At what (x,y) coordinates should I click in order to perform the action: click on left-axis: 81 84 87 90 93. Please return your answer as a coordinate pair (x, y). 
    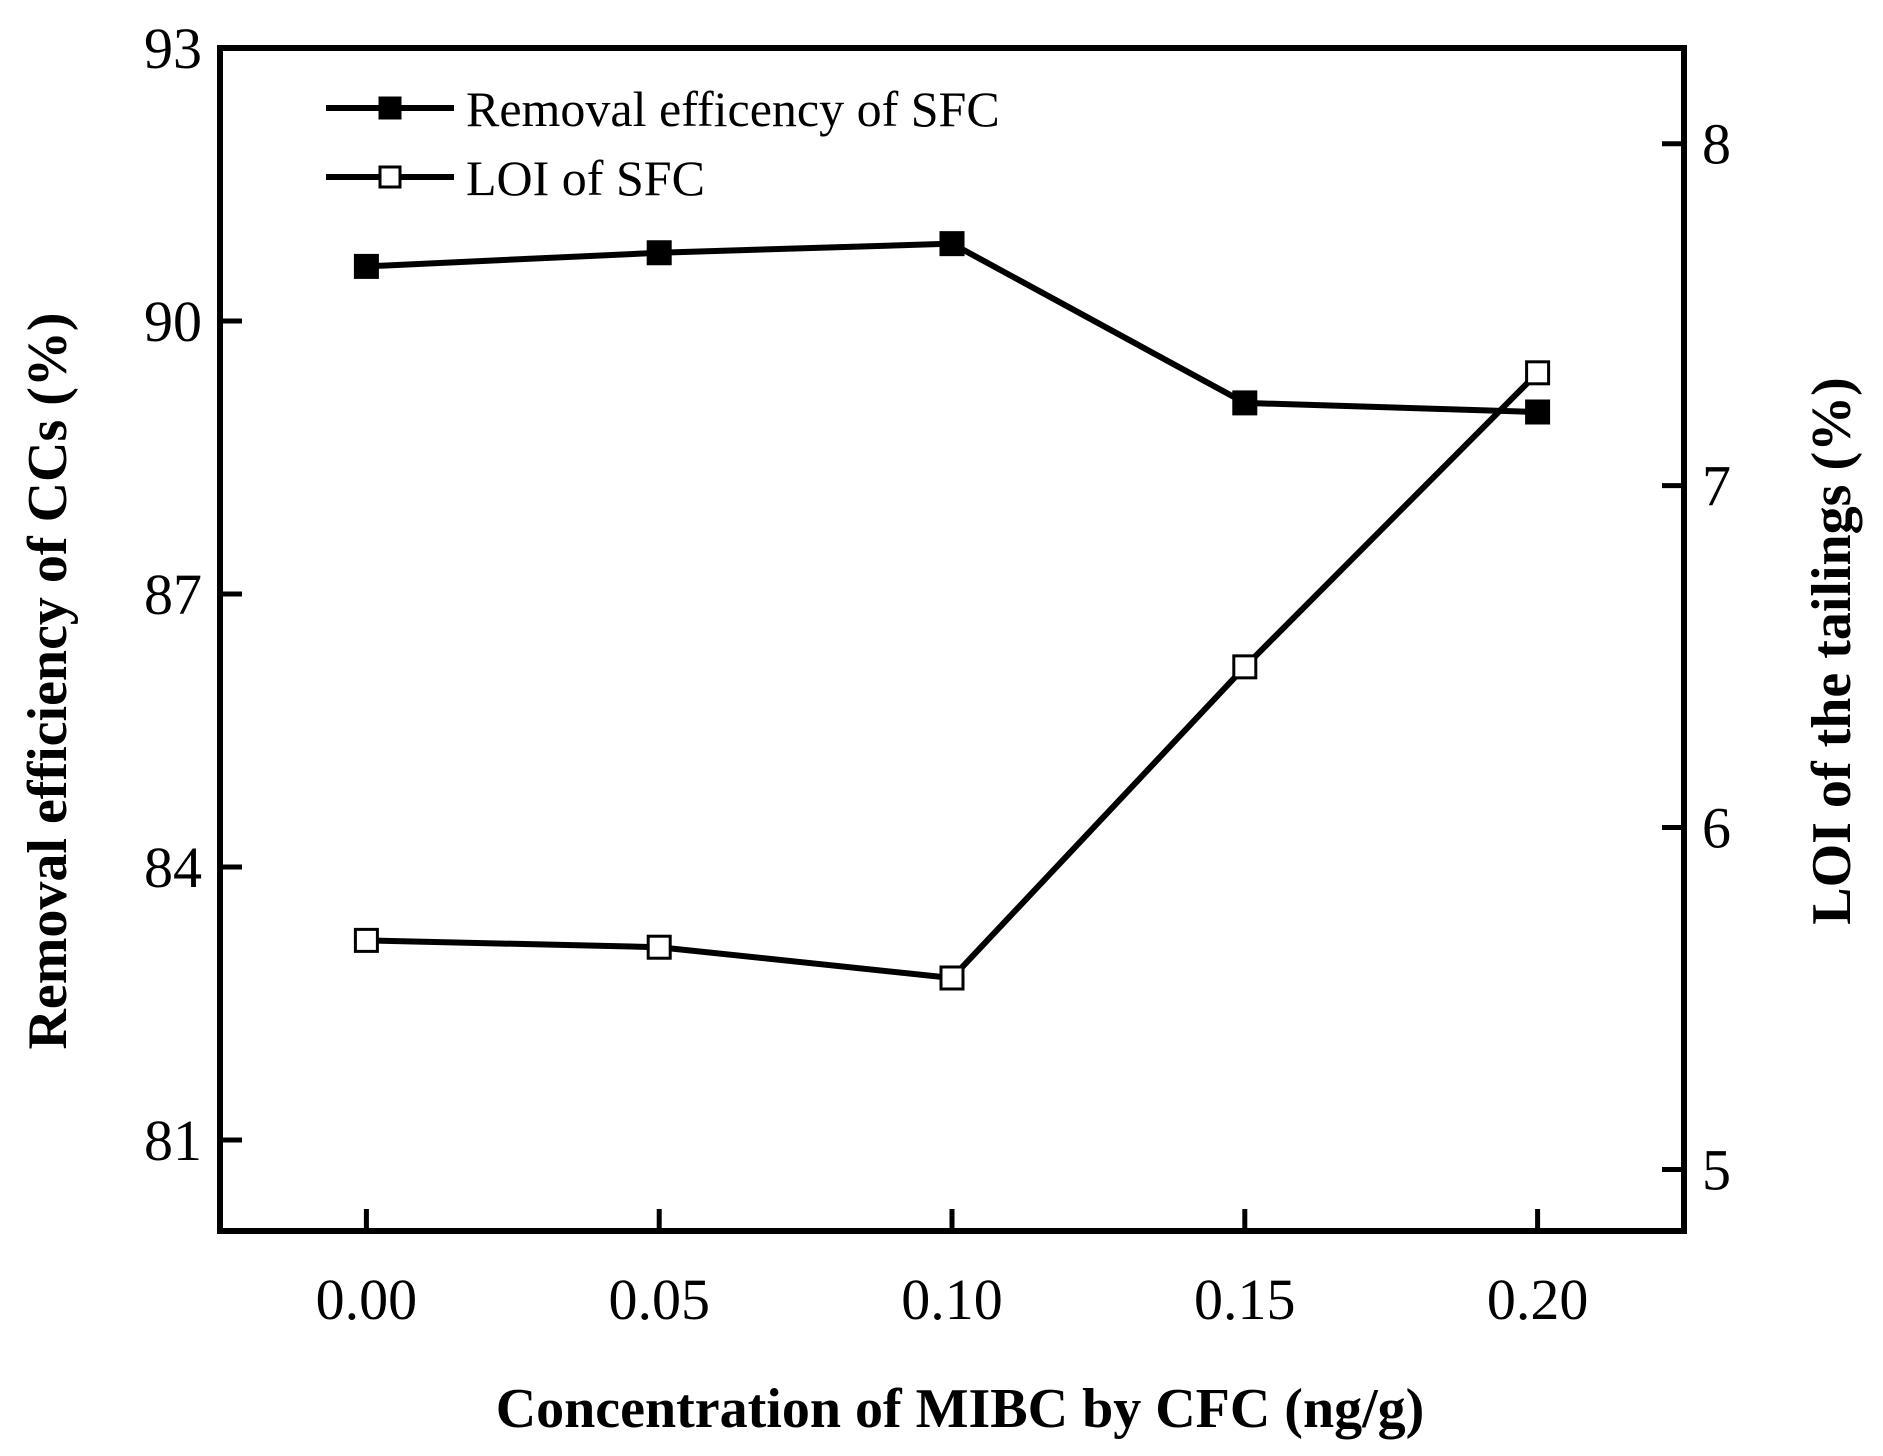
    Looking at the image, I should click on (193, 594).